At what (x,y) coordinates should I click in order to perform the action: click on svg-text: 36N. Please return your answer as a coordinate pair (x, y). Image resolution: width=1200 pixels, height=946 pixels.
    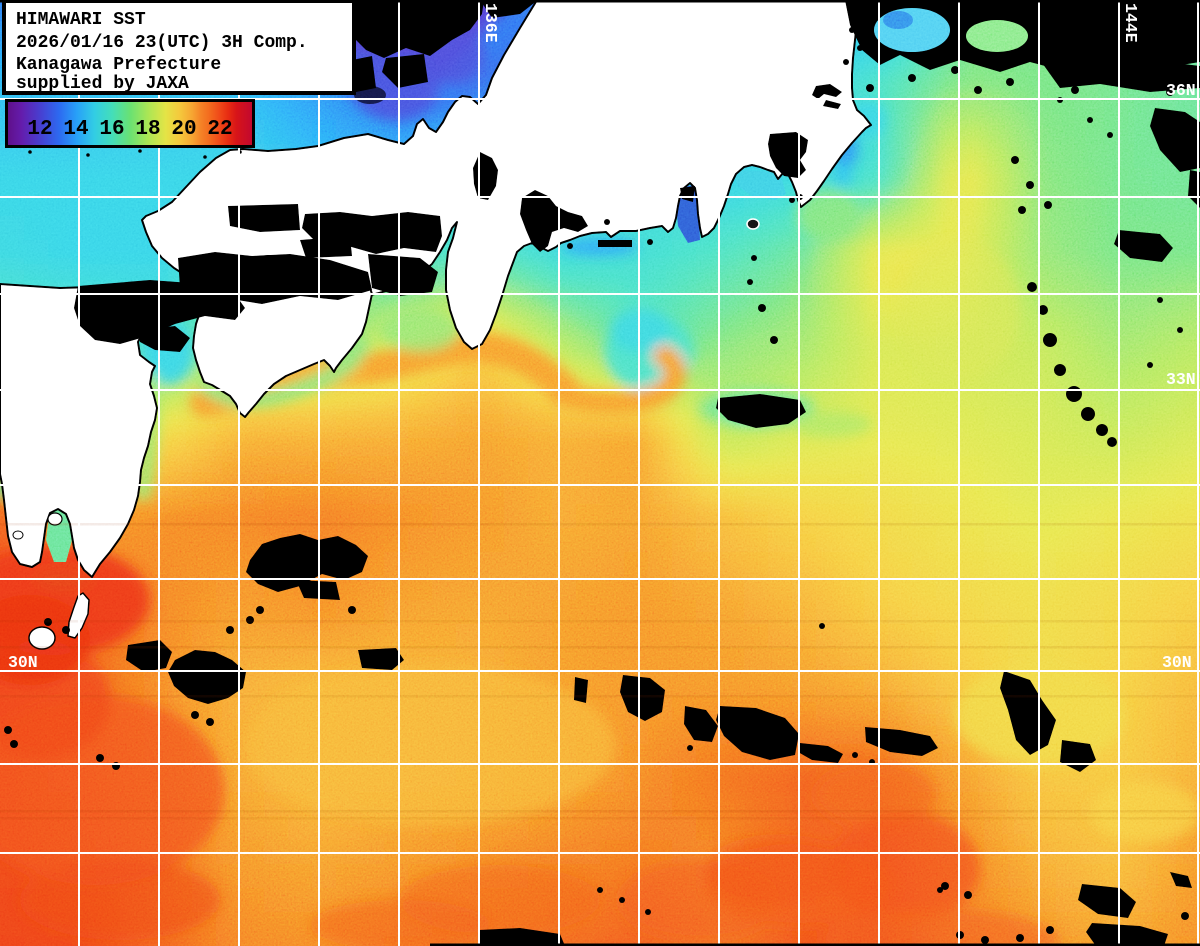
    Looking at the image, I should click on (1181, 90).